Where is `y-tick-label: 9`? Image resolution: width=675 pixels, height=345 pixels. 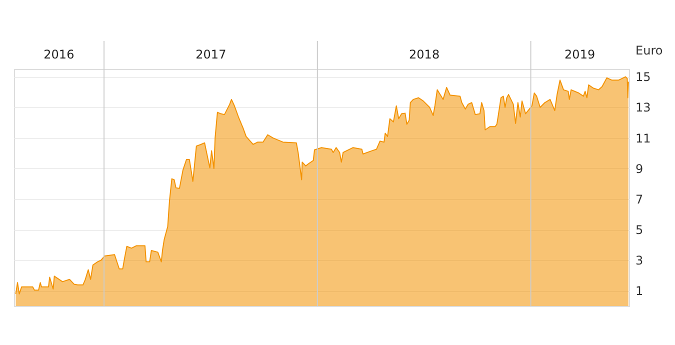 y-tick-label: 9 is located at coordinates (640, 169).